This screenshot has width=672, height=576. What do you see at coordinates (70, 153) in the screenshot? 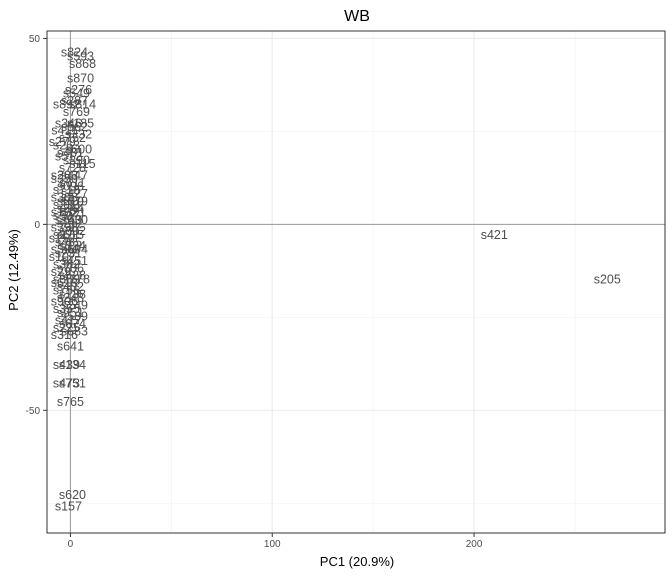
I see `point-label-s481: s481` at bounding box center [70, 153].